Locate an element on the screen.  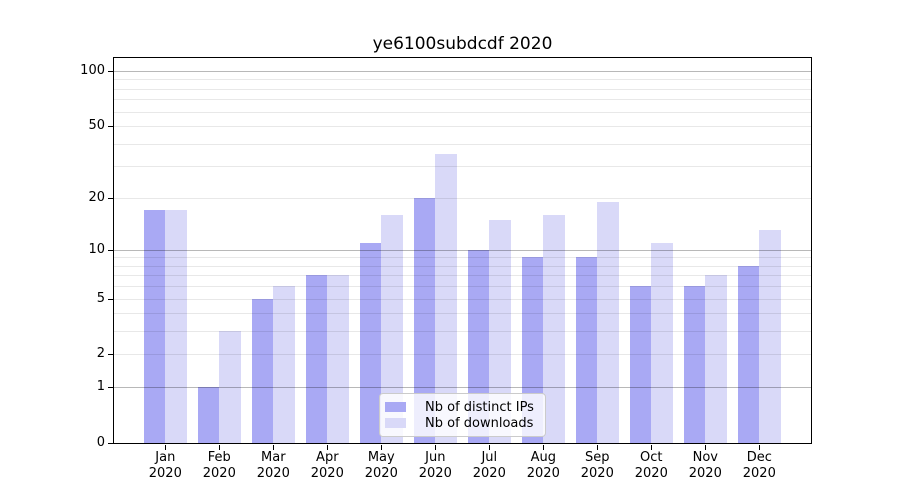
bar-distinct-ips-sep is located at coordinates (586, 350).